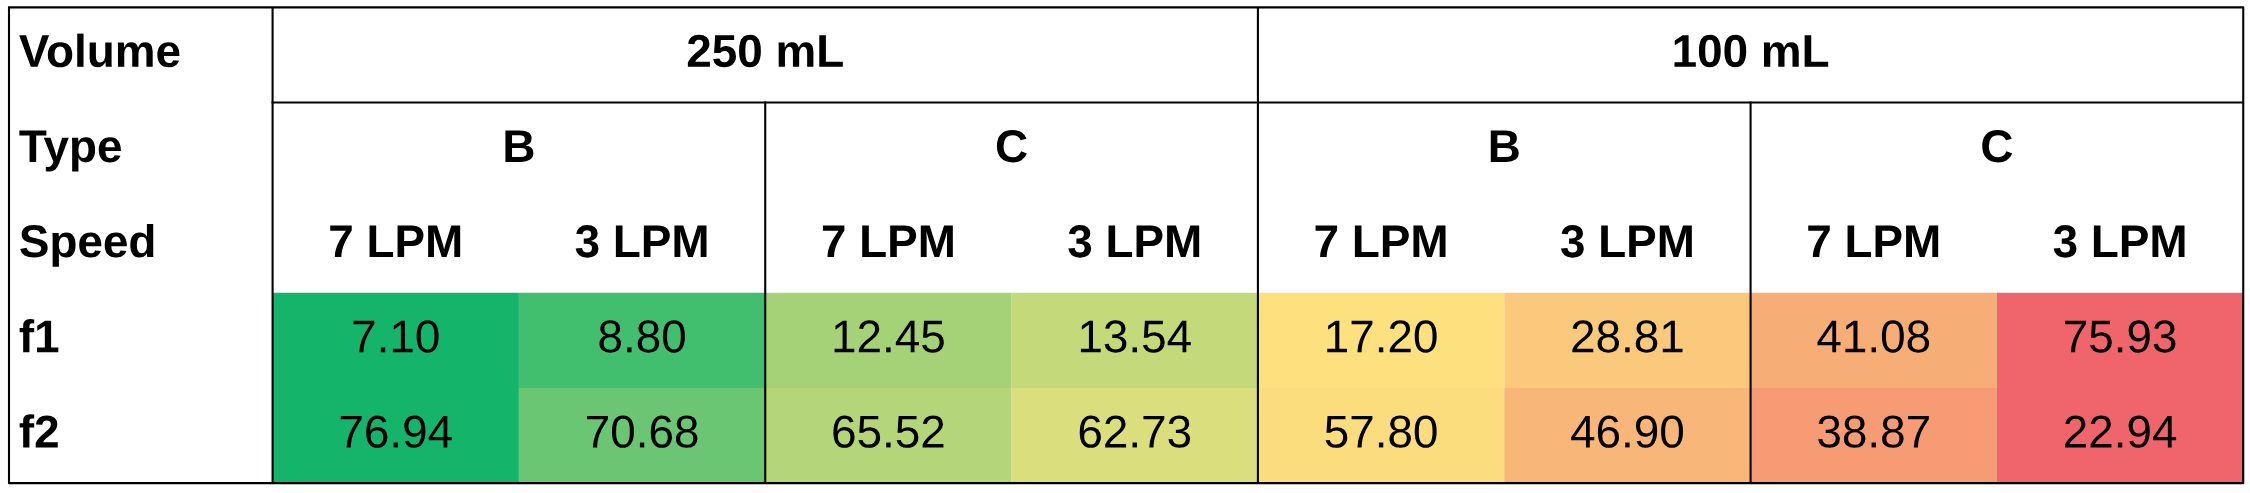  I want to click on text: Type, so click(70, 151).